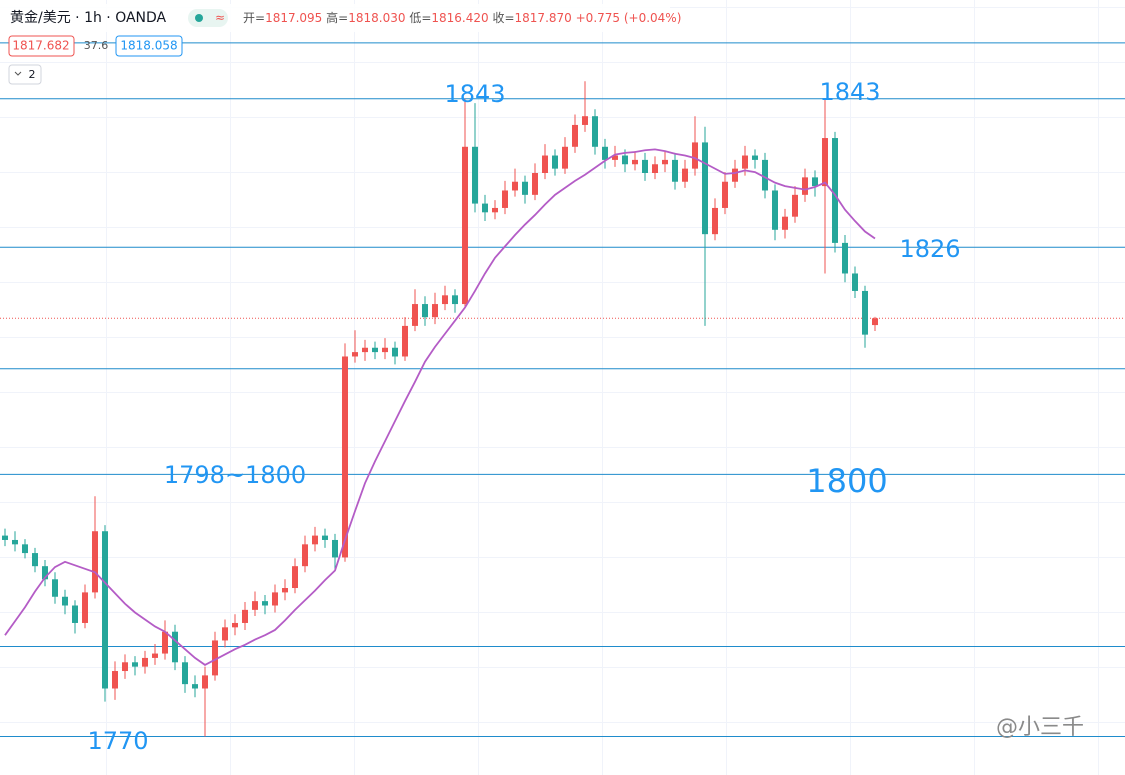 This screenshot has width=1125, height=775. I want to click on symbol: 黄金/美元 · 1h · OANDA, so click(88, 17).